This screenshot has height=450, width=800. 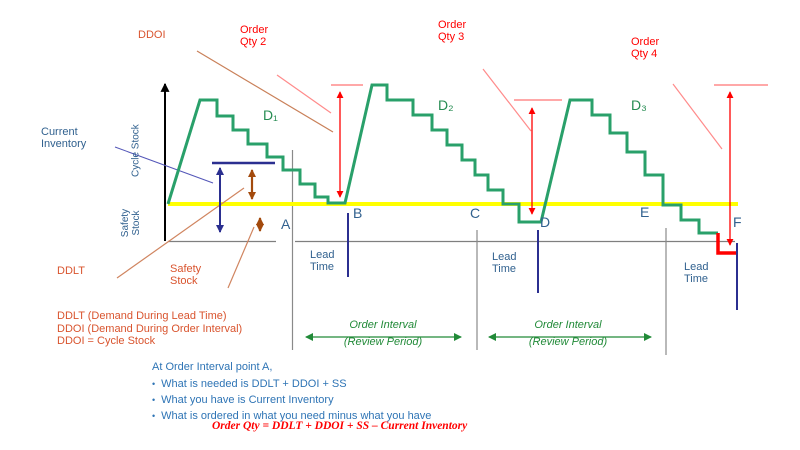 What do you see at coordinates (383, 325) in the screenshot?
I see `order-interval-label-1: Order Interval` at bounding box center [383, 325].